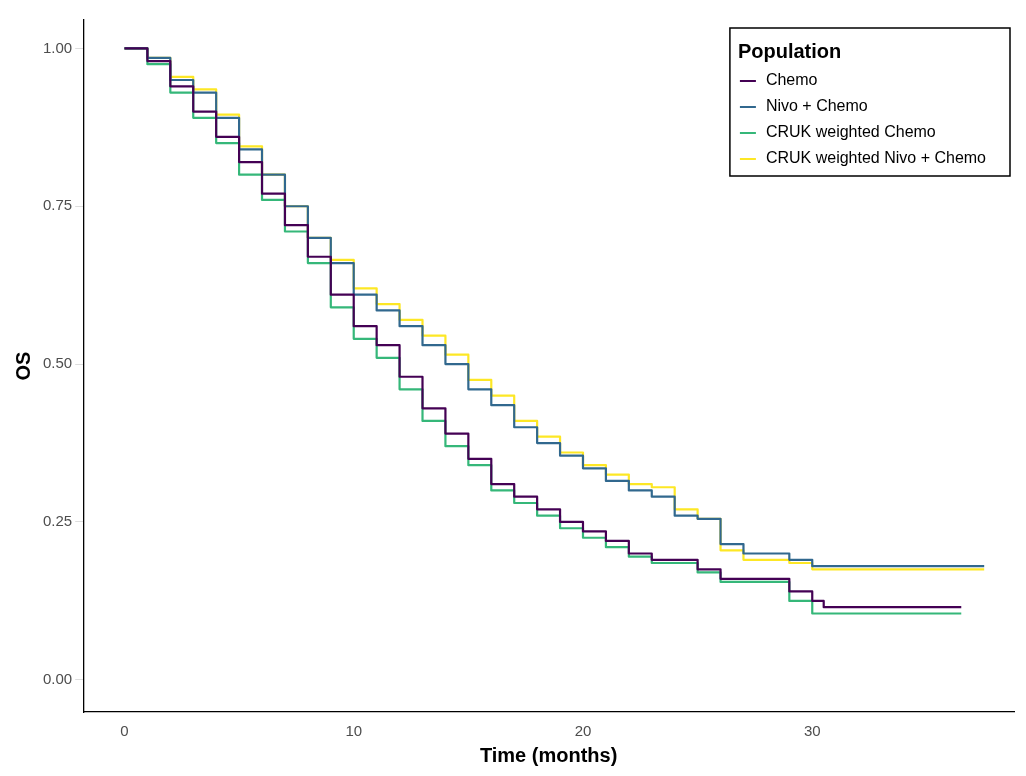  Describe the element at coordinates (791, 80) in the screenshot. I see `legend-label: Chemo` at that location.